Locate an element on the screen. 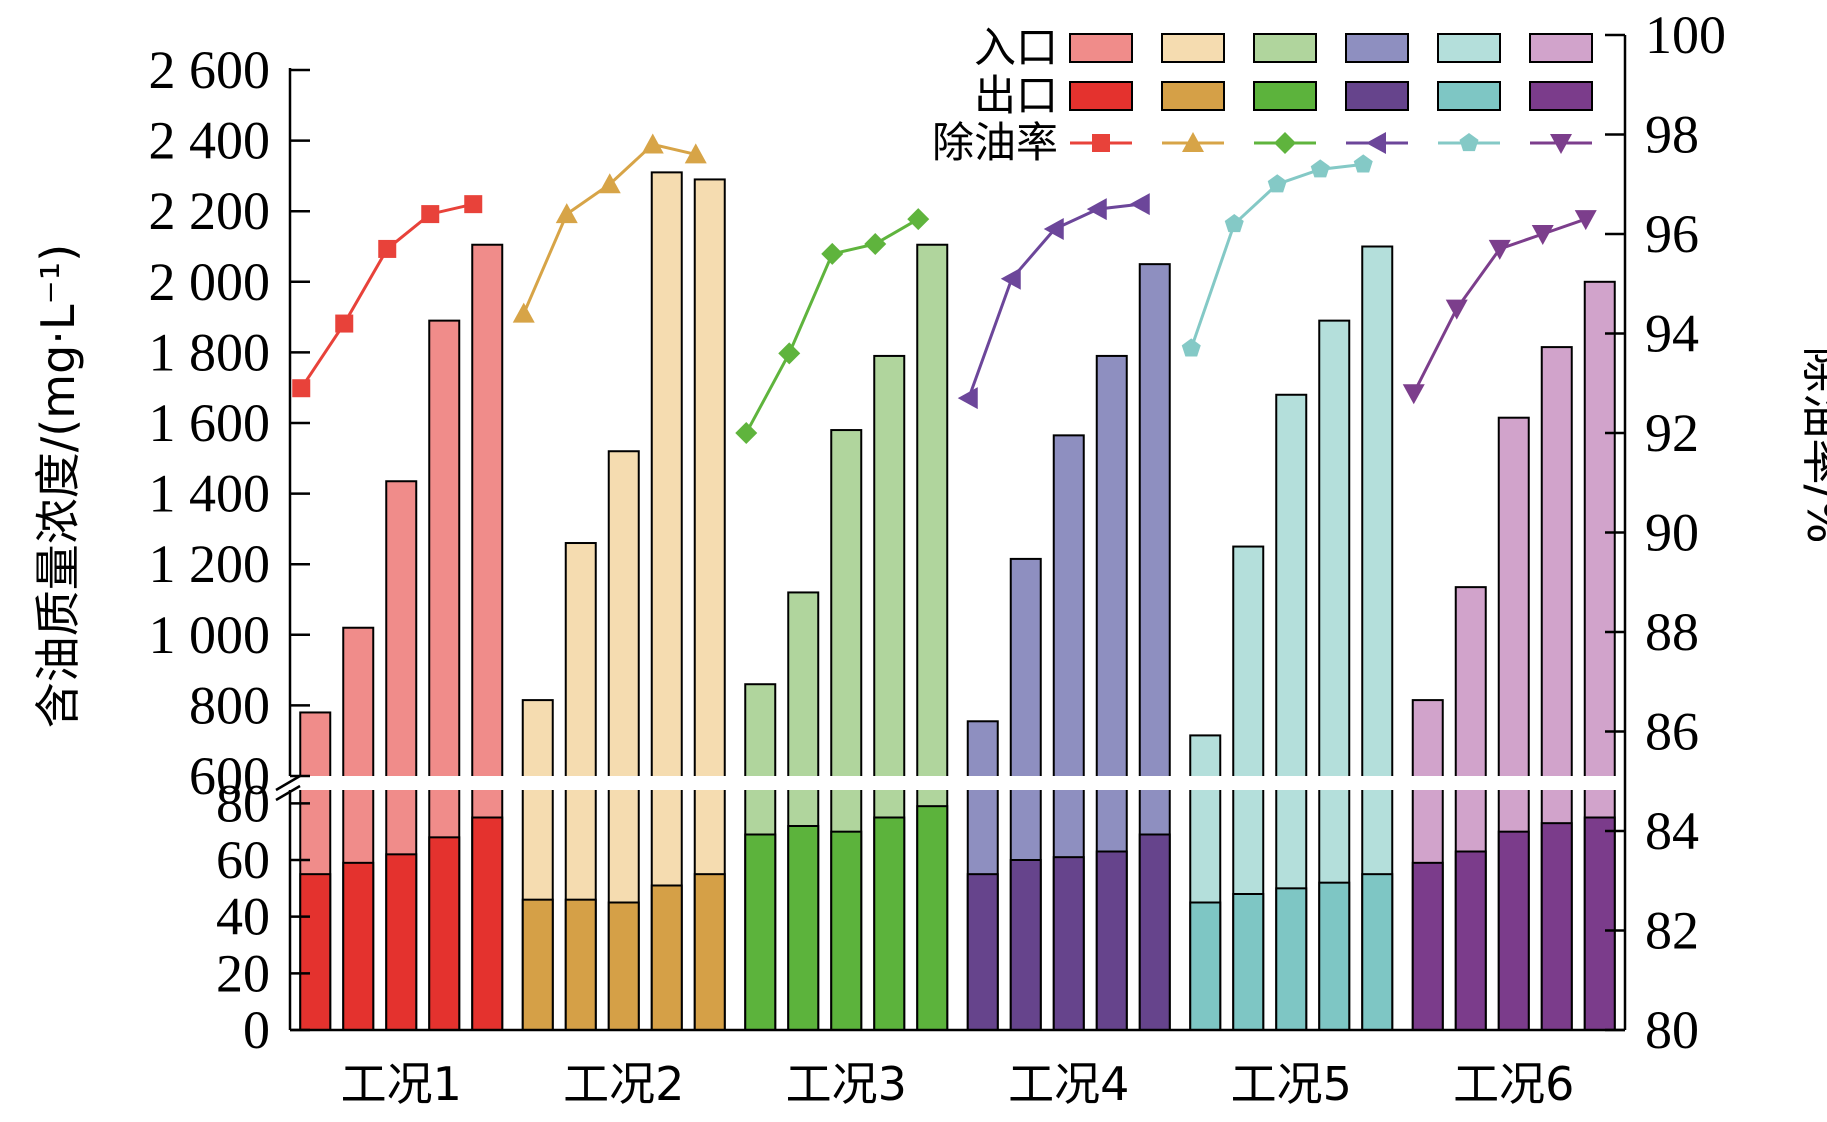  y-left-tick-label: 600 is located at coordinates (229, 776).